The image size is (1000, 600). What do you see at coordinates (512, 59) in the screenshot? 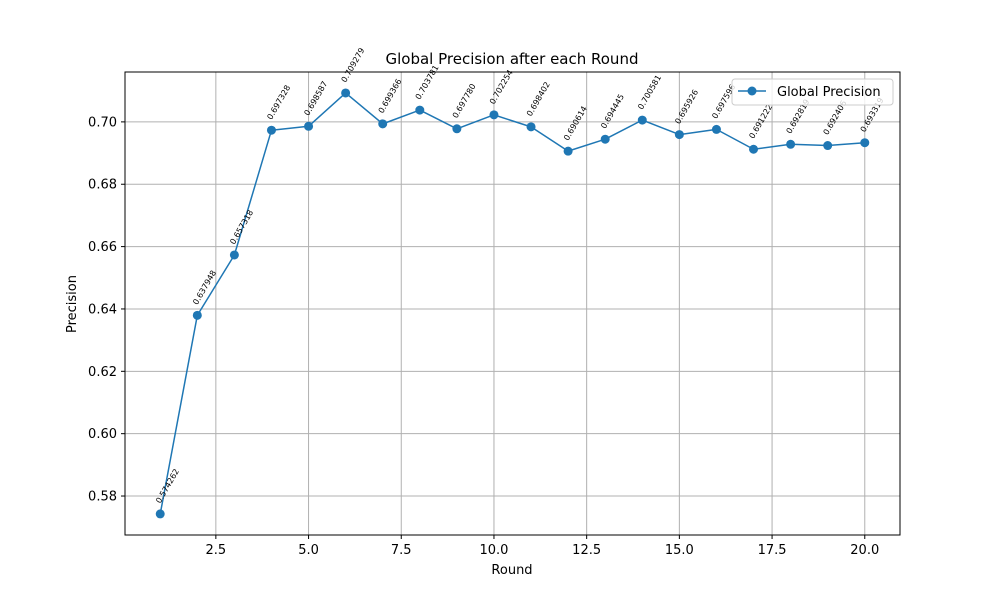
I see `chart-title: Global Precision after each Round` at bounding box center [512, 59].